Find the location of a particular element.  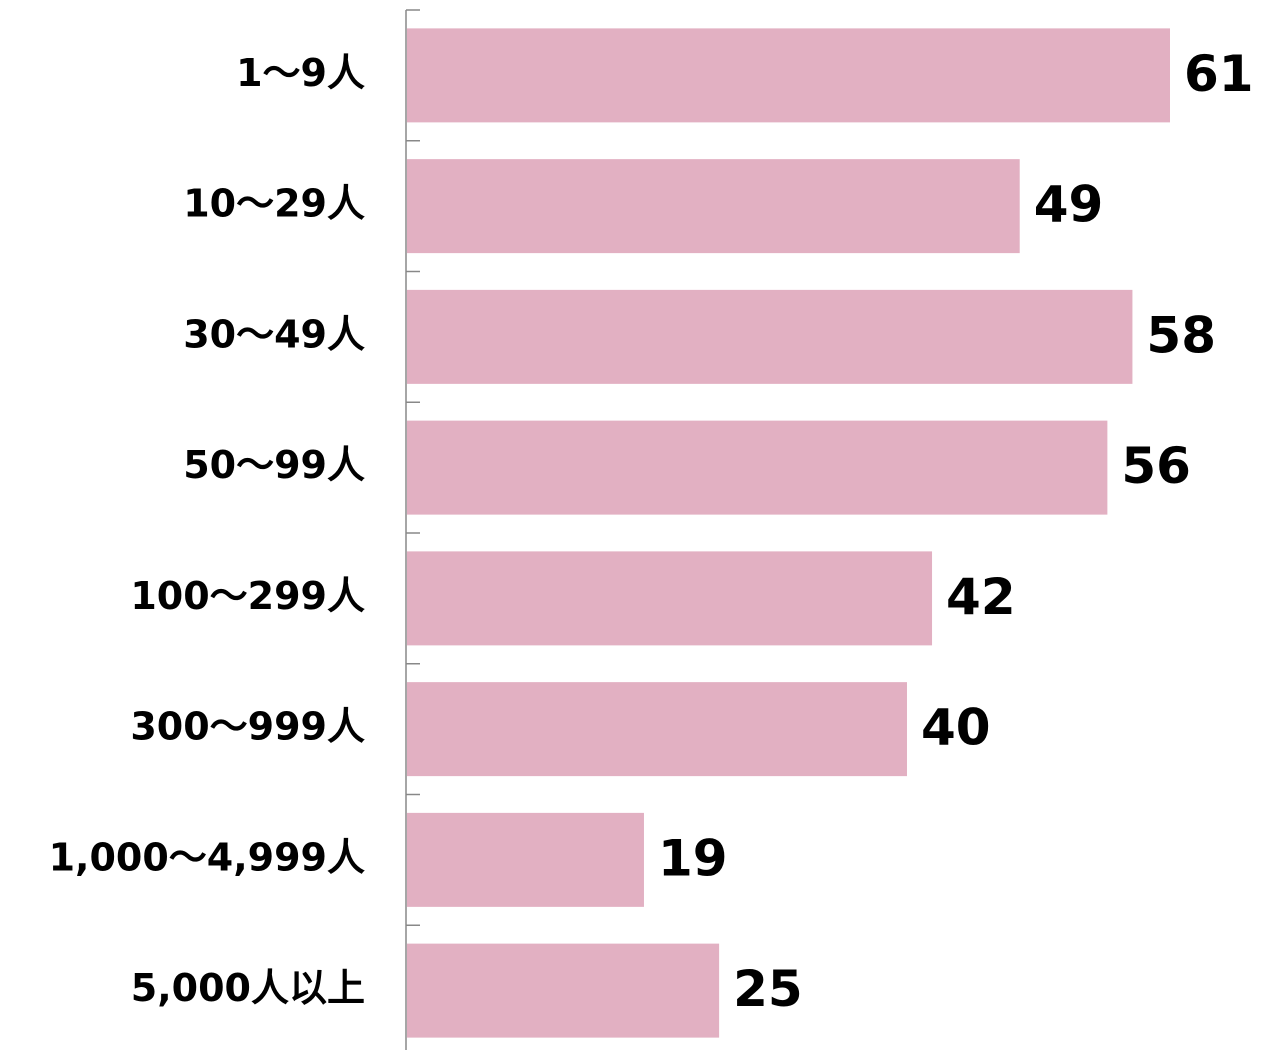

value-label: 25 is located at coordinates (768, 989).